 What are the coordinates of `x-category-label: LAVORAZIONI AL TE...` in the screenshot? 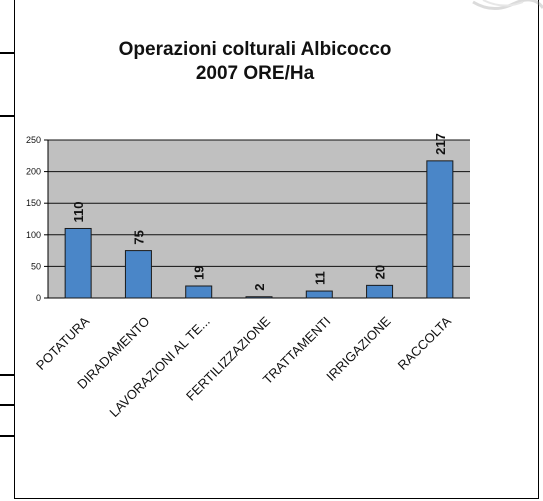 It's located at (159, 367).